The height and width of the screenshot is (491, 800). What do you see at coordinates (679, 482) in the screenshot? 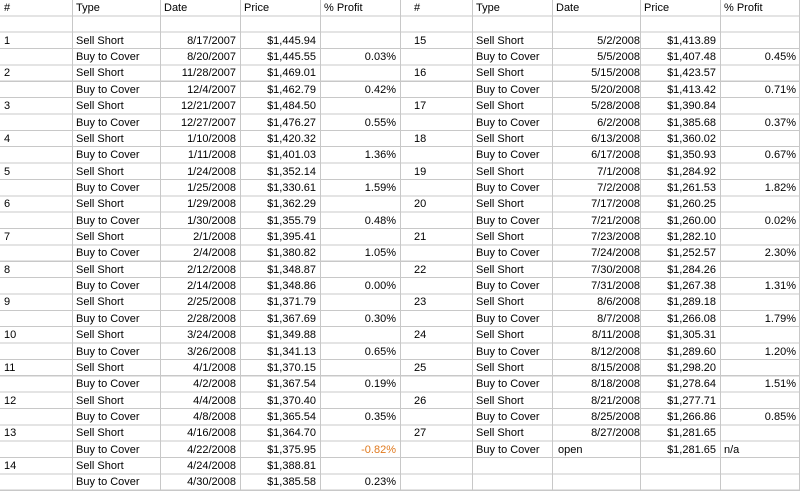
I see `trade-price` at bounding box center [679, 482].